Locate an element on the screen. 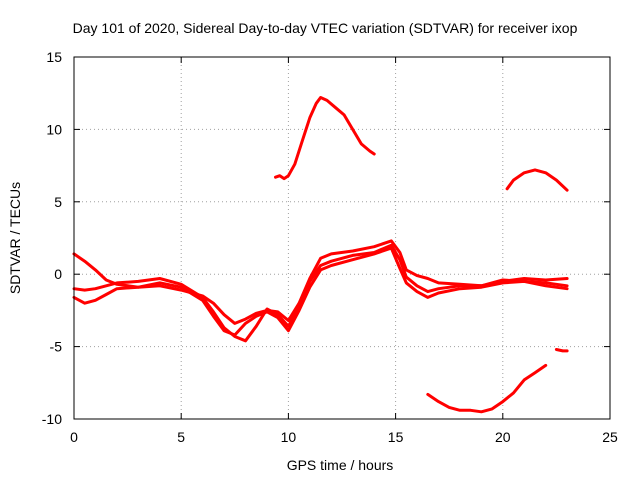 Image resolution: width=640 pixels, height=480 pixels. satellite-track-c-line is located at coordinates (320, 291).